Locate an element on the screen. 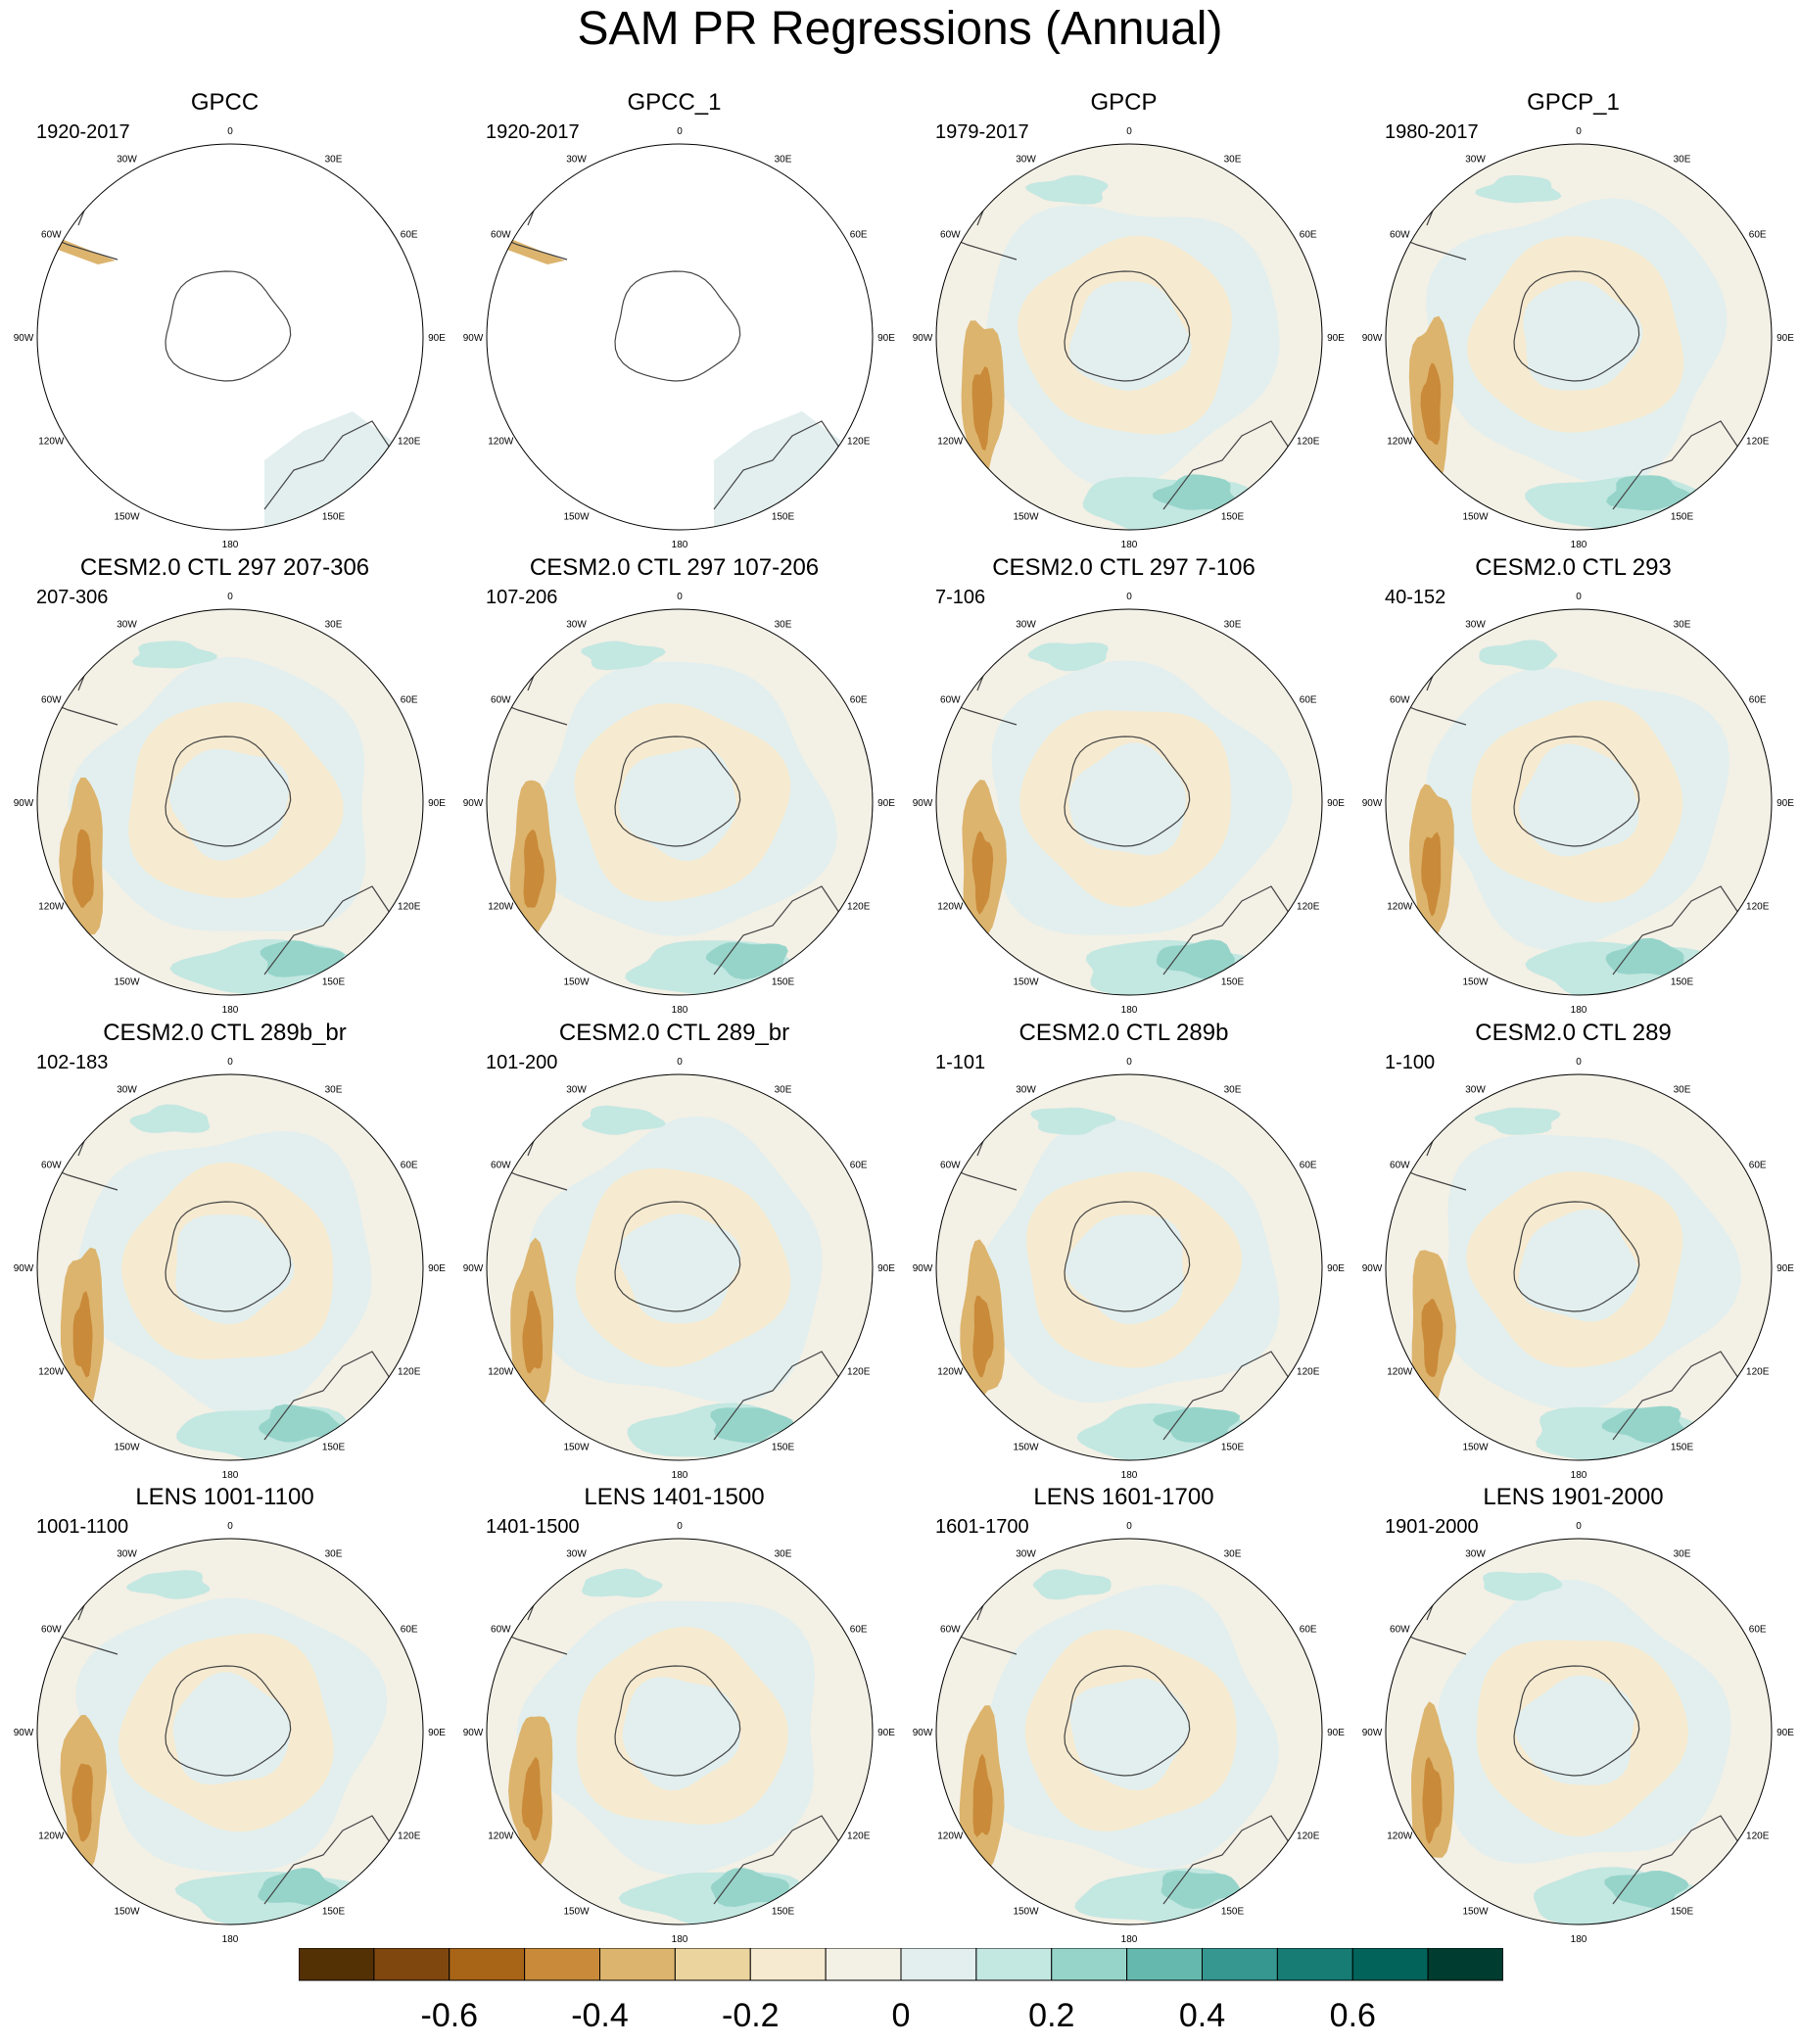  panel-title: LENS 1901-2000 is located at coordinates (1573, 1497).